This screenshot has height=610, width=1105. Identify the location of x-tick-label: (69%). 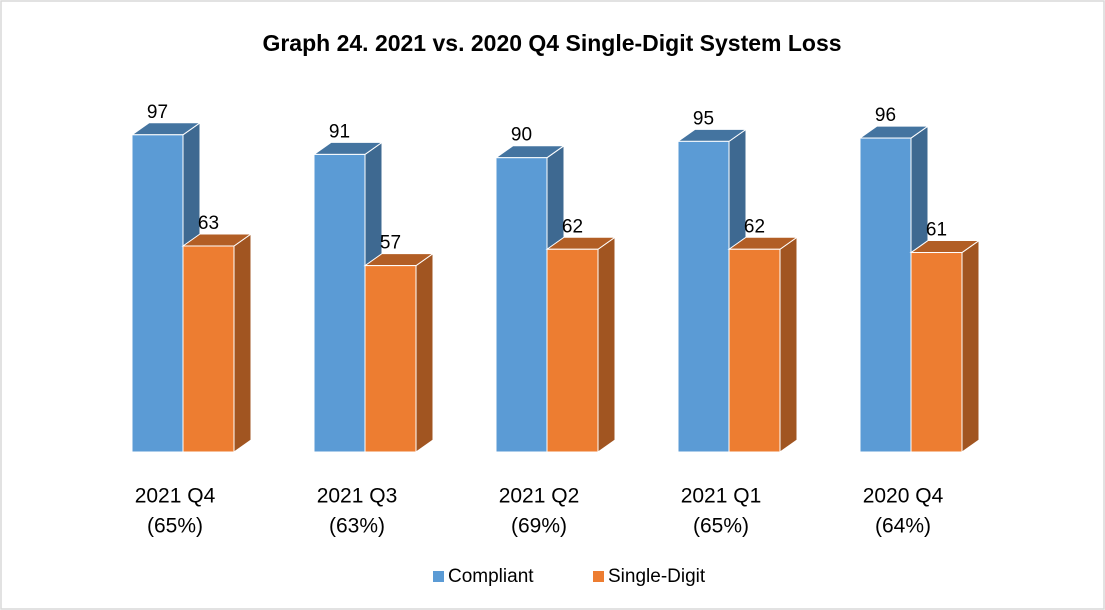
(539, 526).